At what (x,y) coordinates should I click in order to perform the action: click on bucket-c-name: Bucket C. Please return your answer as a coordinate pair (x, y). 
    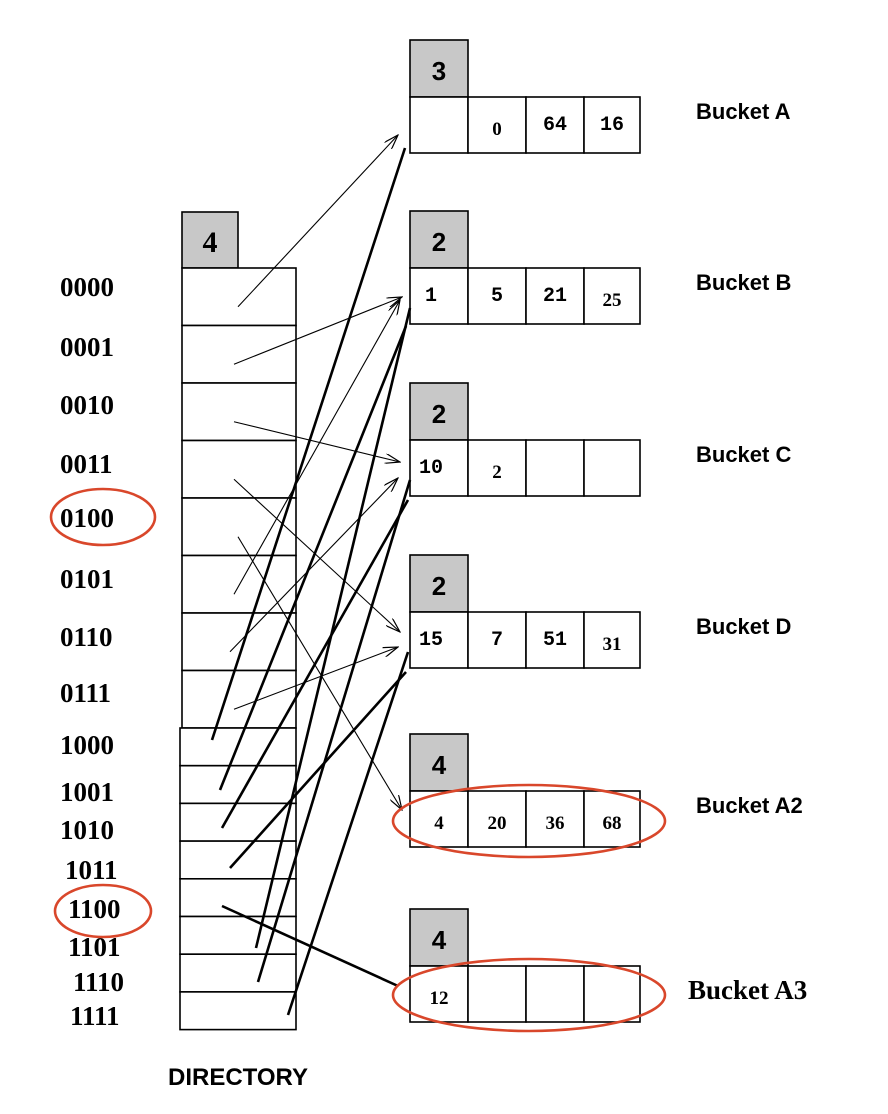
    Looking at the image, I should click on (743, 454).